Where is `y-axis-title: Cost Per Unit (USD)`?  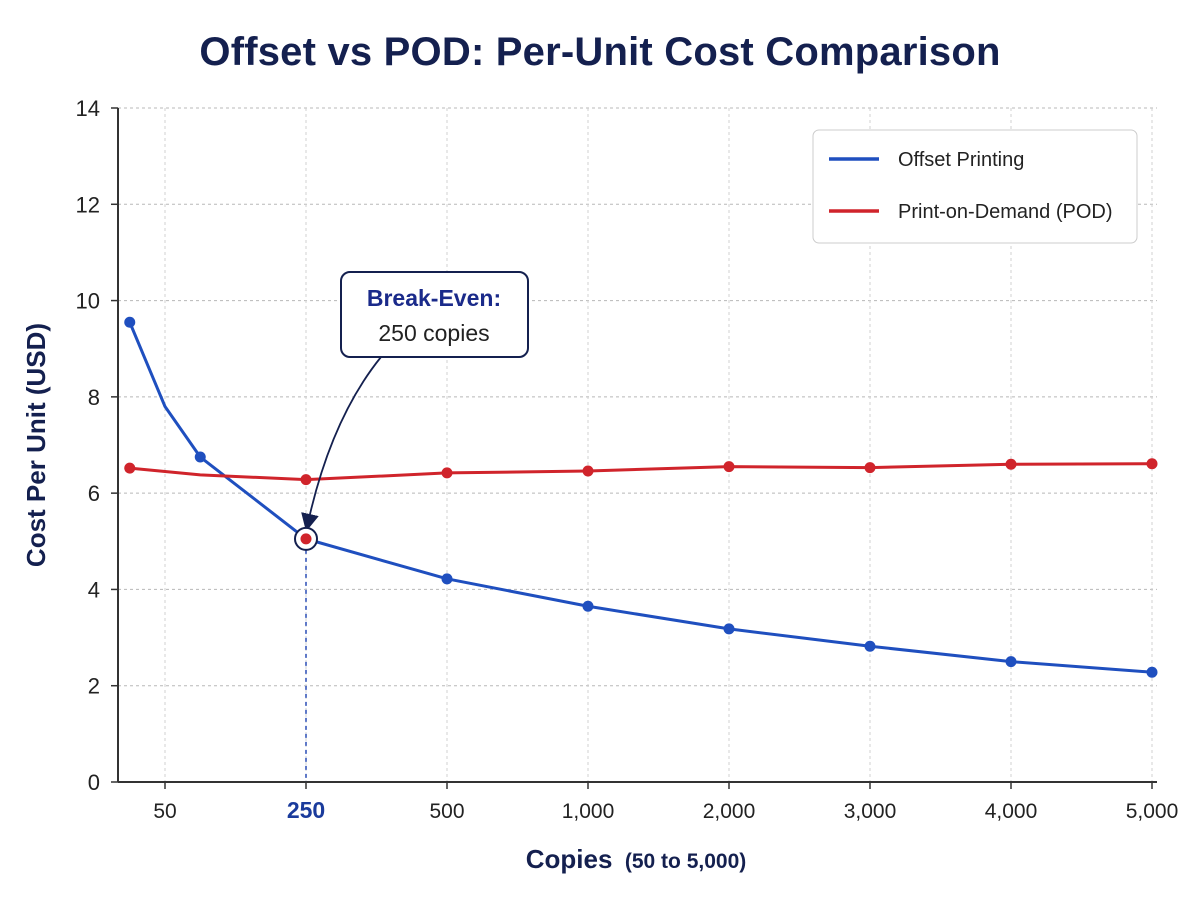
y-axis-title: Cost Per Unit (USD) is located at coordinates (36, 445).